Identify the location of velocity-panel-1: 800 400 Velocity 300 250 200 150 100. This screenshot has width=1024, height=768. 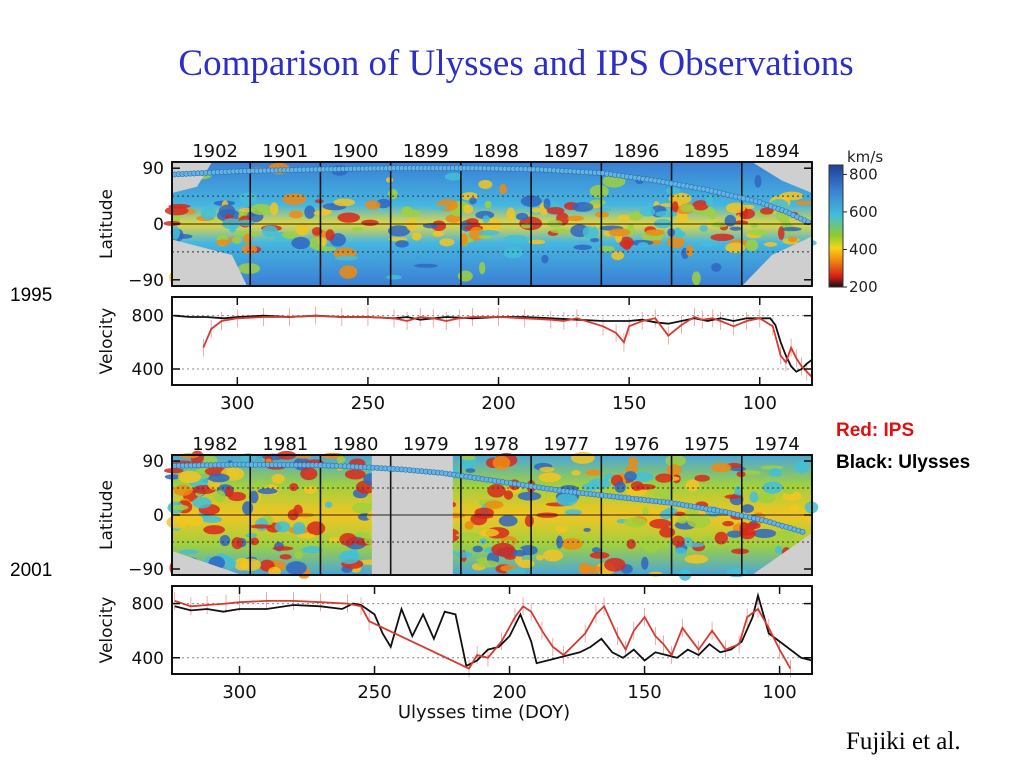
(455, 355).